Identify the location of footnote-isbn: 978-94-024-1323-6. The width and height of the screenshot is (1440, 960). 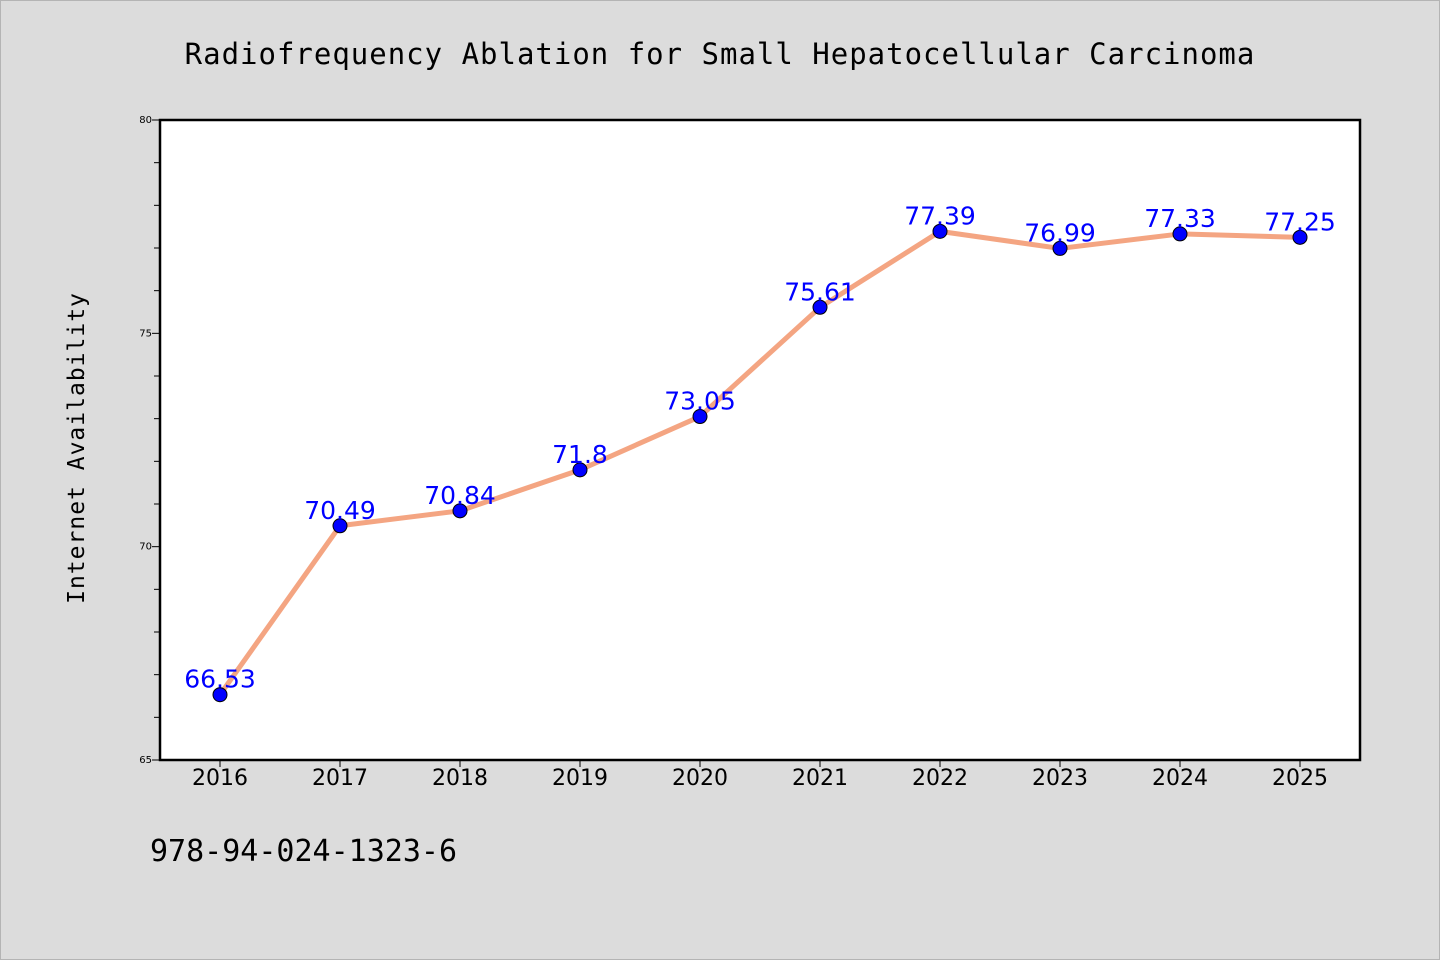
(304, 851).